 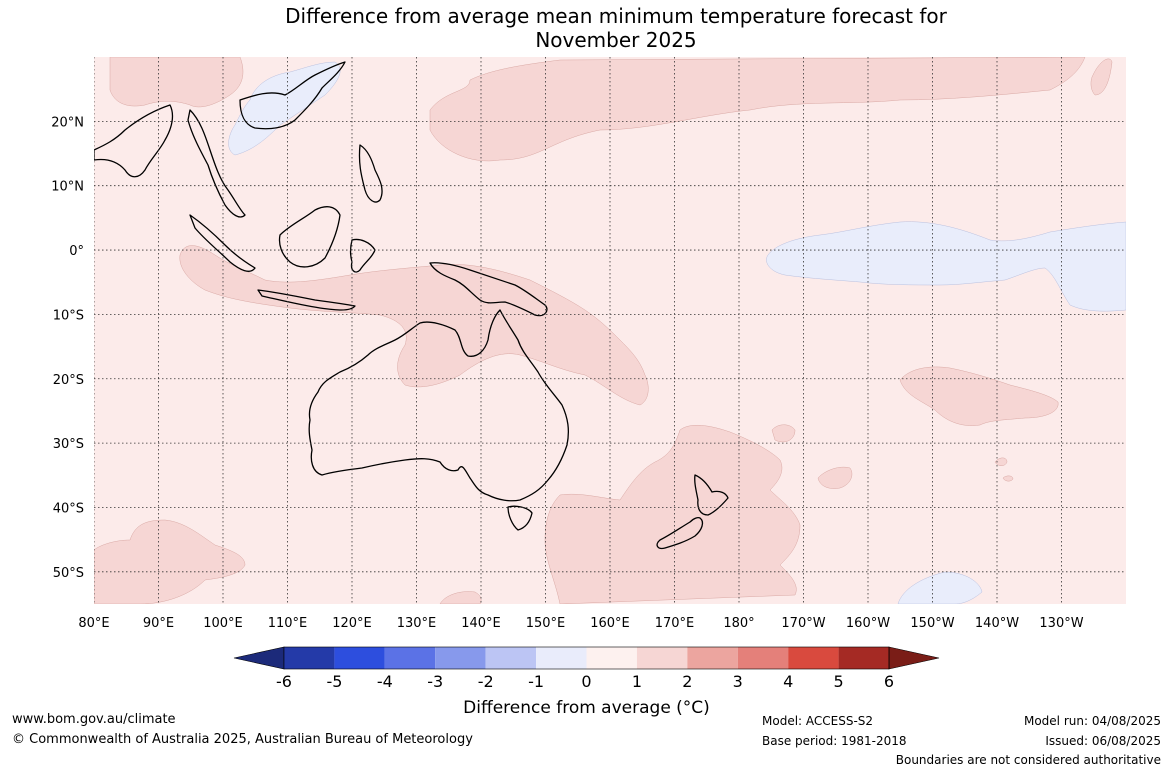 What do you see at coordinates (134, 141) in the screenshot?
I see `coast-india` at bounding box center [134, 141].